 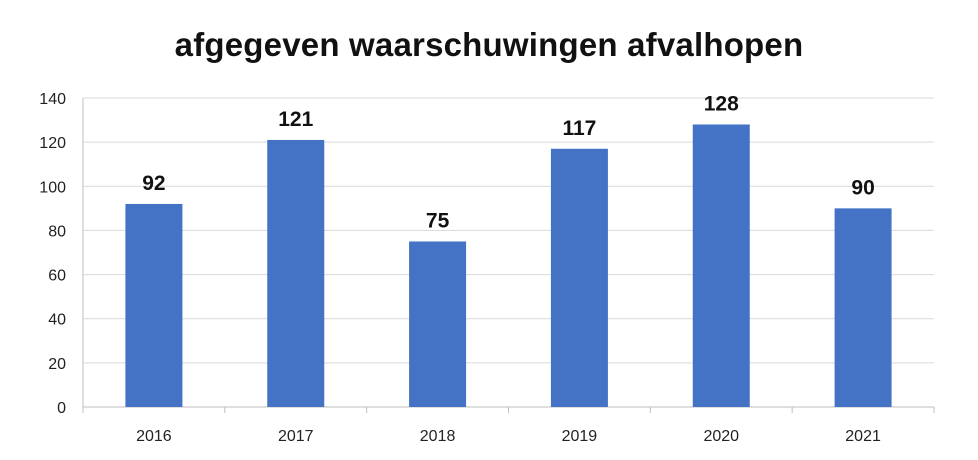 What do you see at coordinates (296, 436) in the screenshot?
I see `x-tick-label: 2017` at bounding box center [296, 436].